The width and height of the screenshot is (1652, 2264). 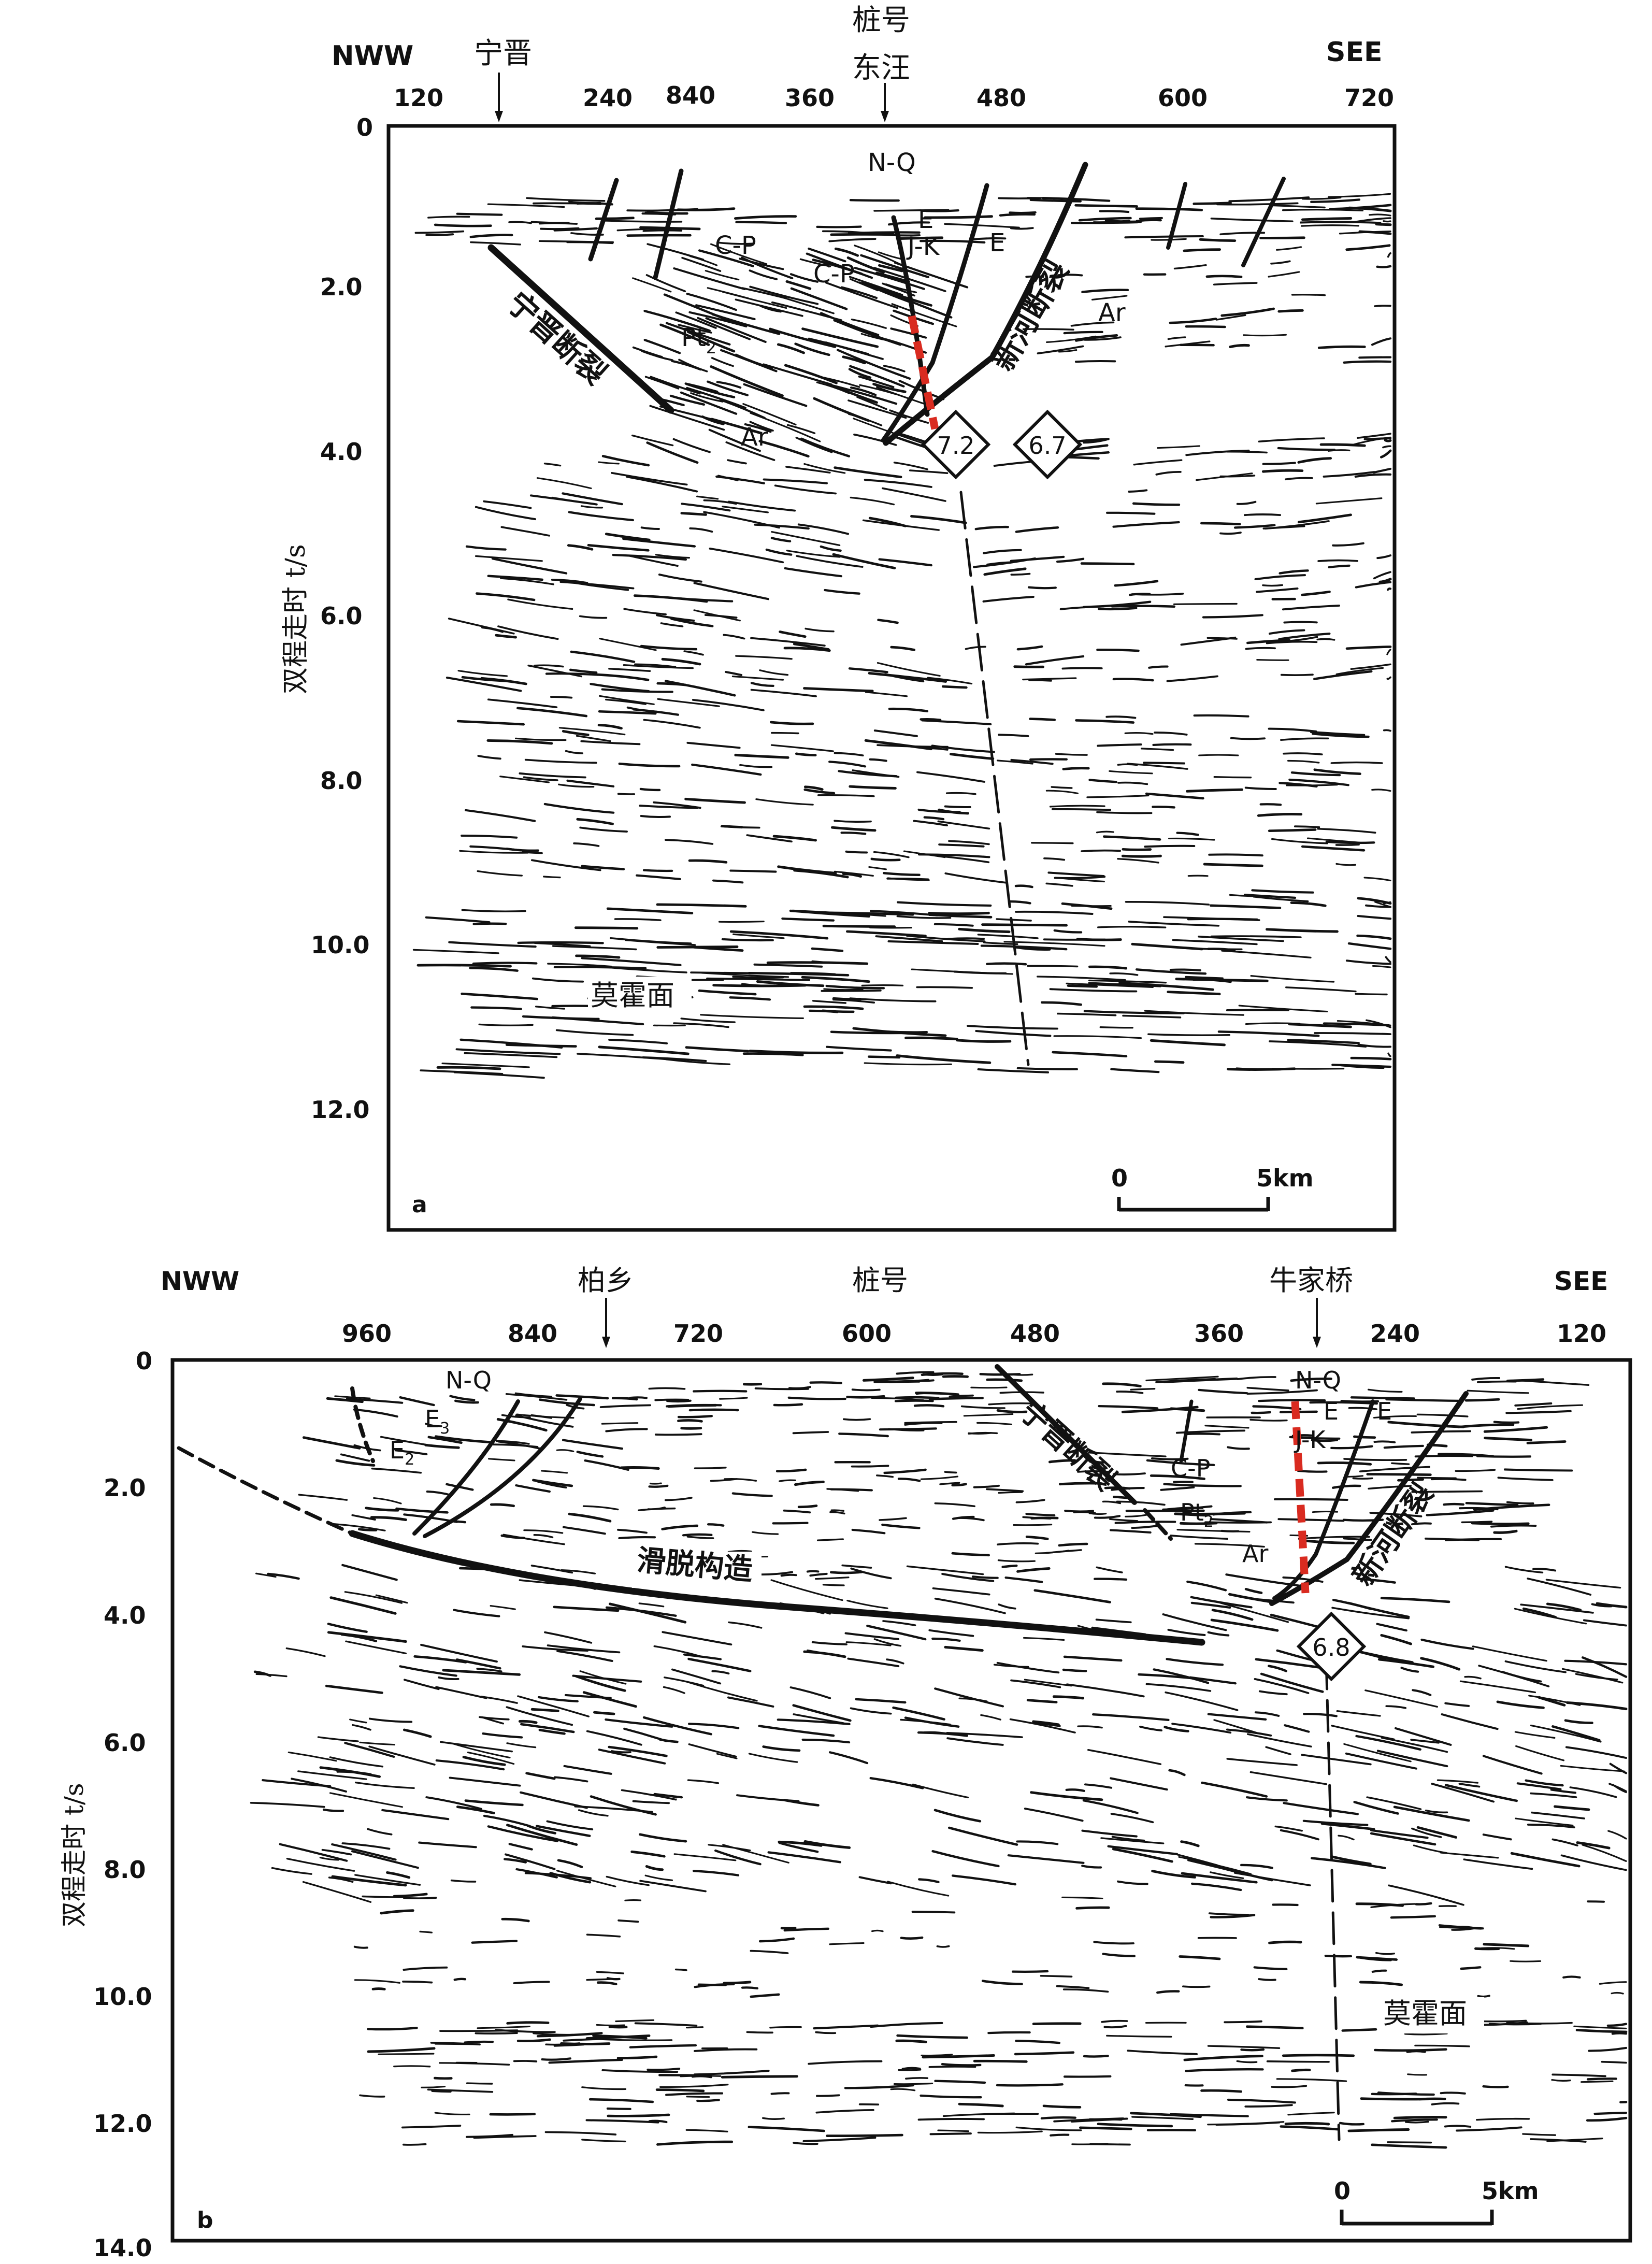 I want to click on panel-a-scale-end: 5km, so click(x=1285, y=1178).